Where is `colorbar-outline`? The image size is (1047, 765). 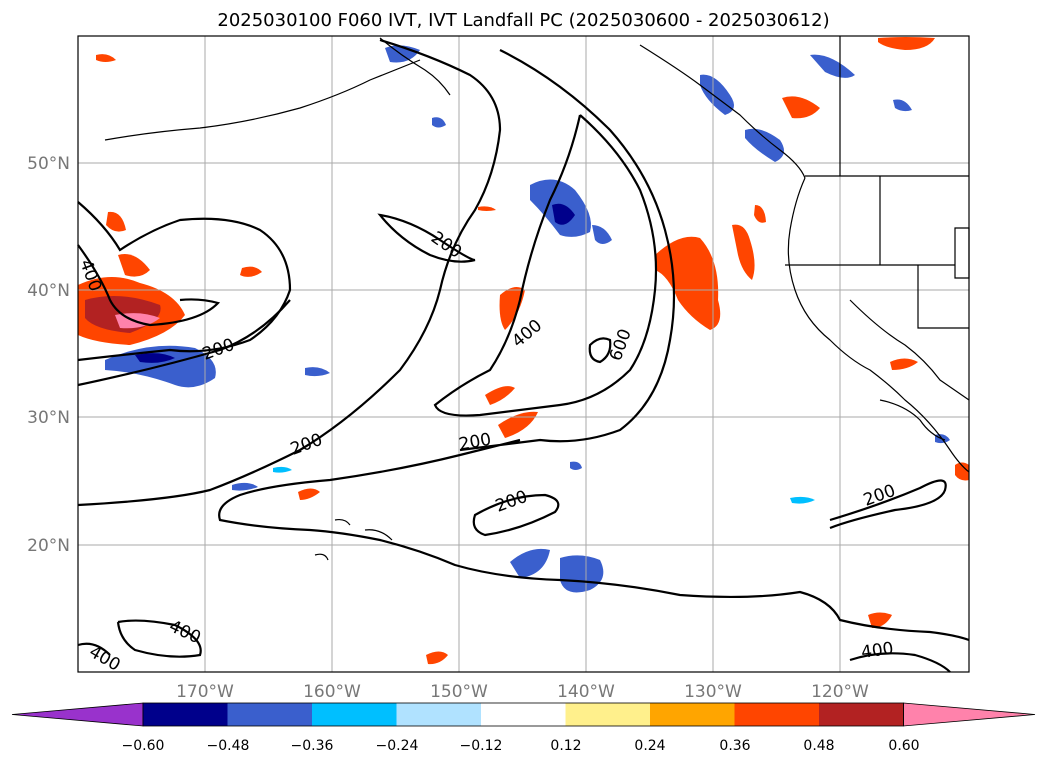
colorbar-outline is located at coordinates (523, 714).